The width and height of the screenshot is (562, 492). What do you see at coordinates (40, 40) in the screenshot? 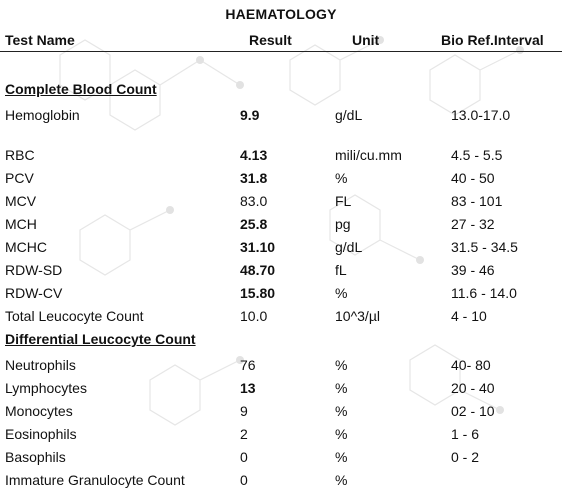
I see `header-test-name: Test Name` at bounding box center [40, 40].